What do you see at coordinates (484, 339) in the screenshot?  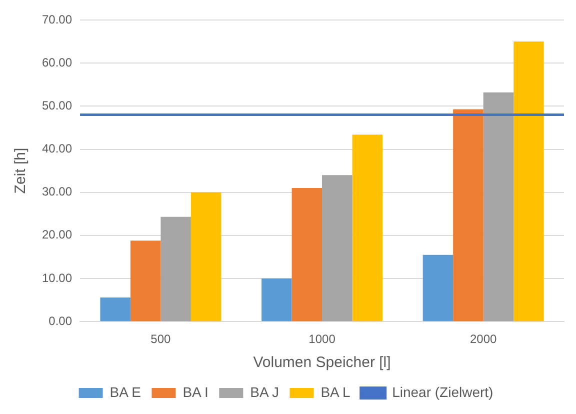 I see `x-tick-label: 2000` at bounding box center [484, 339].